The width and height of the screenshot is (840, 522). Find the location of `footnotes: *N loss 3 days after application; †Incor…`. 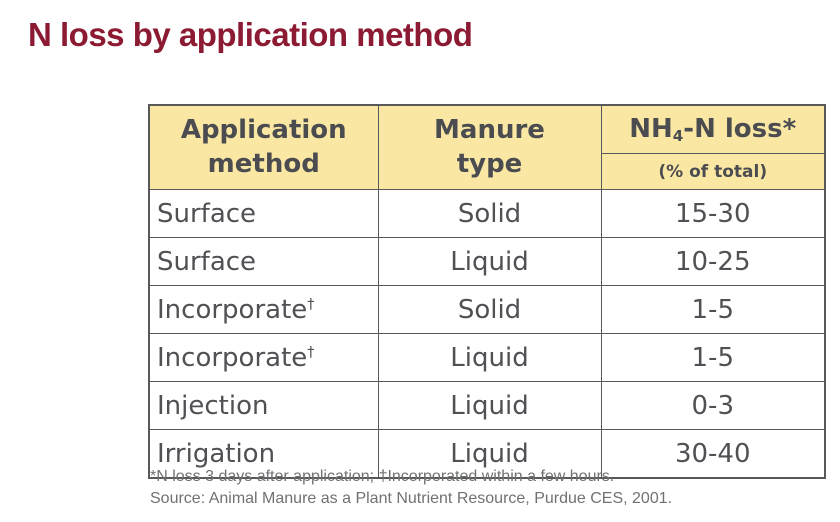

footnotes: *N loss 3 days after application; †Incor… is located at coordinates (411, 488).